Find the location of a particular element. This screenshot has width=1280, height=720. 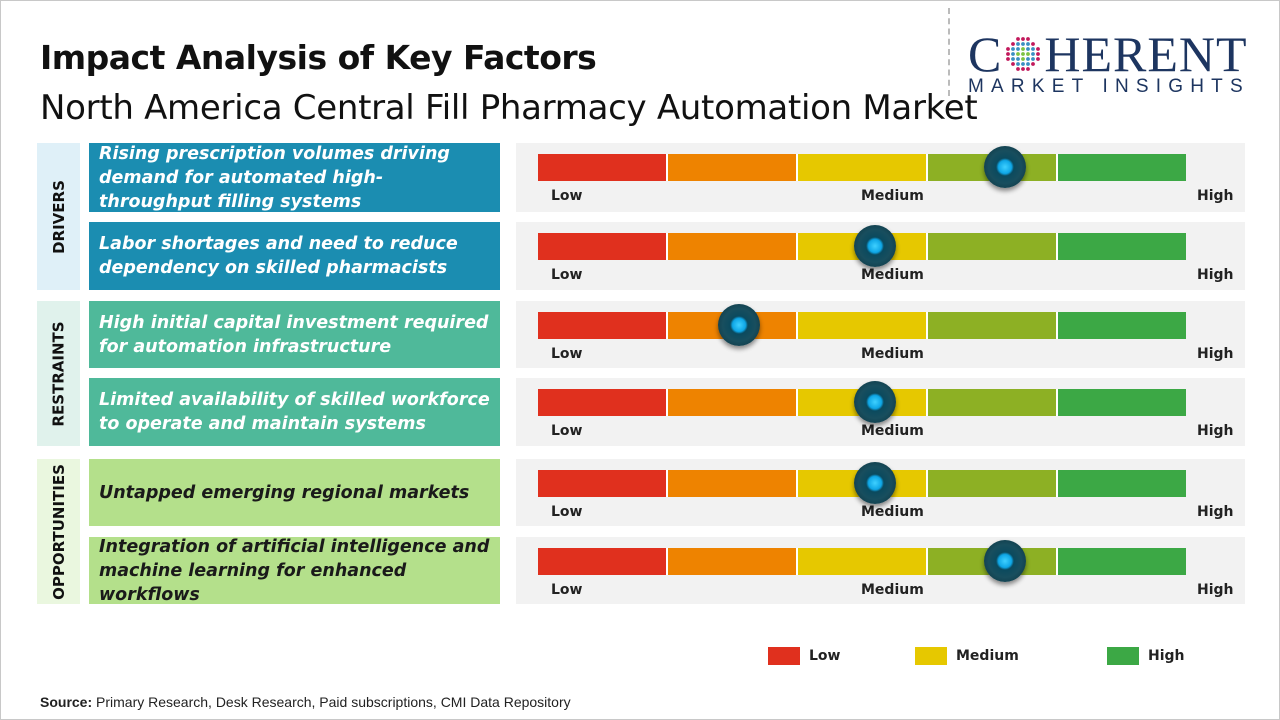

factor-box: Untapped emerging regional markets is located at coordinates (294, 492).